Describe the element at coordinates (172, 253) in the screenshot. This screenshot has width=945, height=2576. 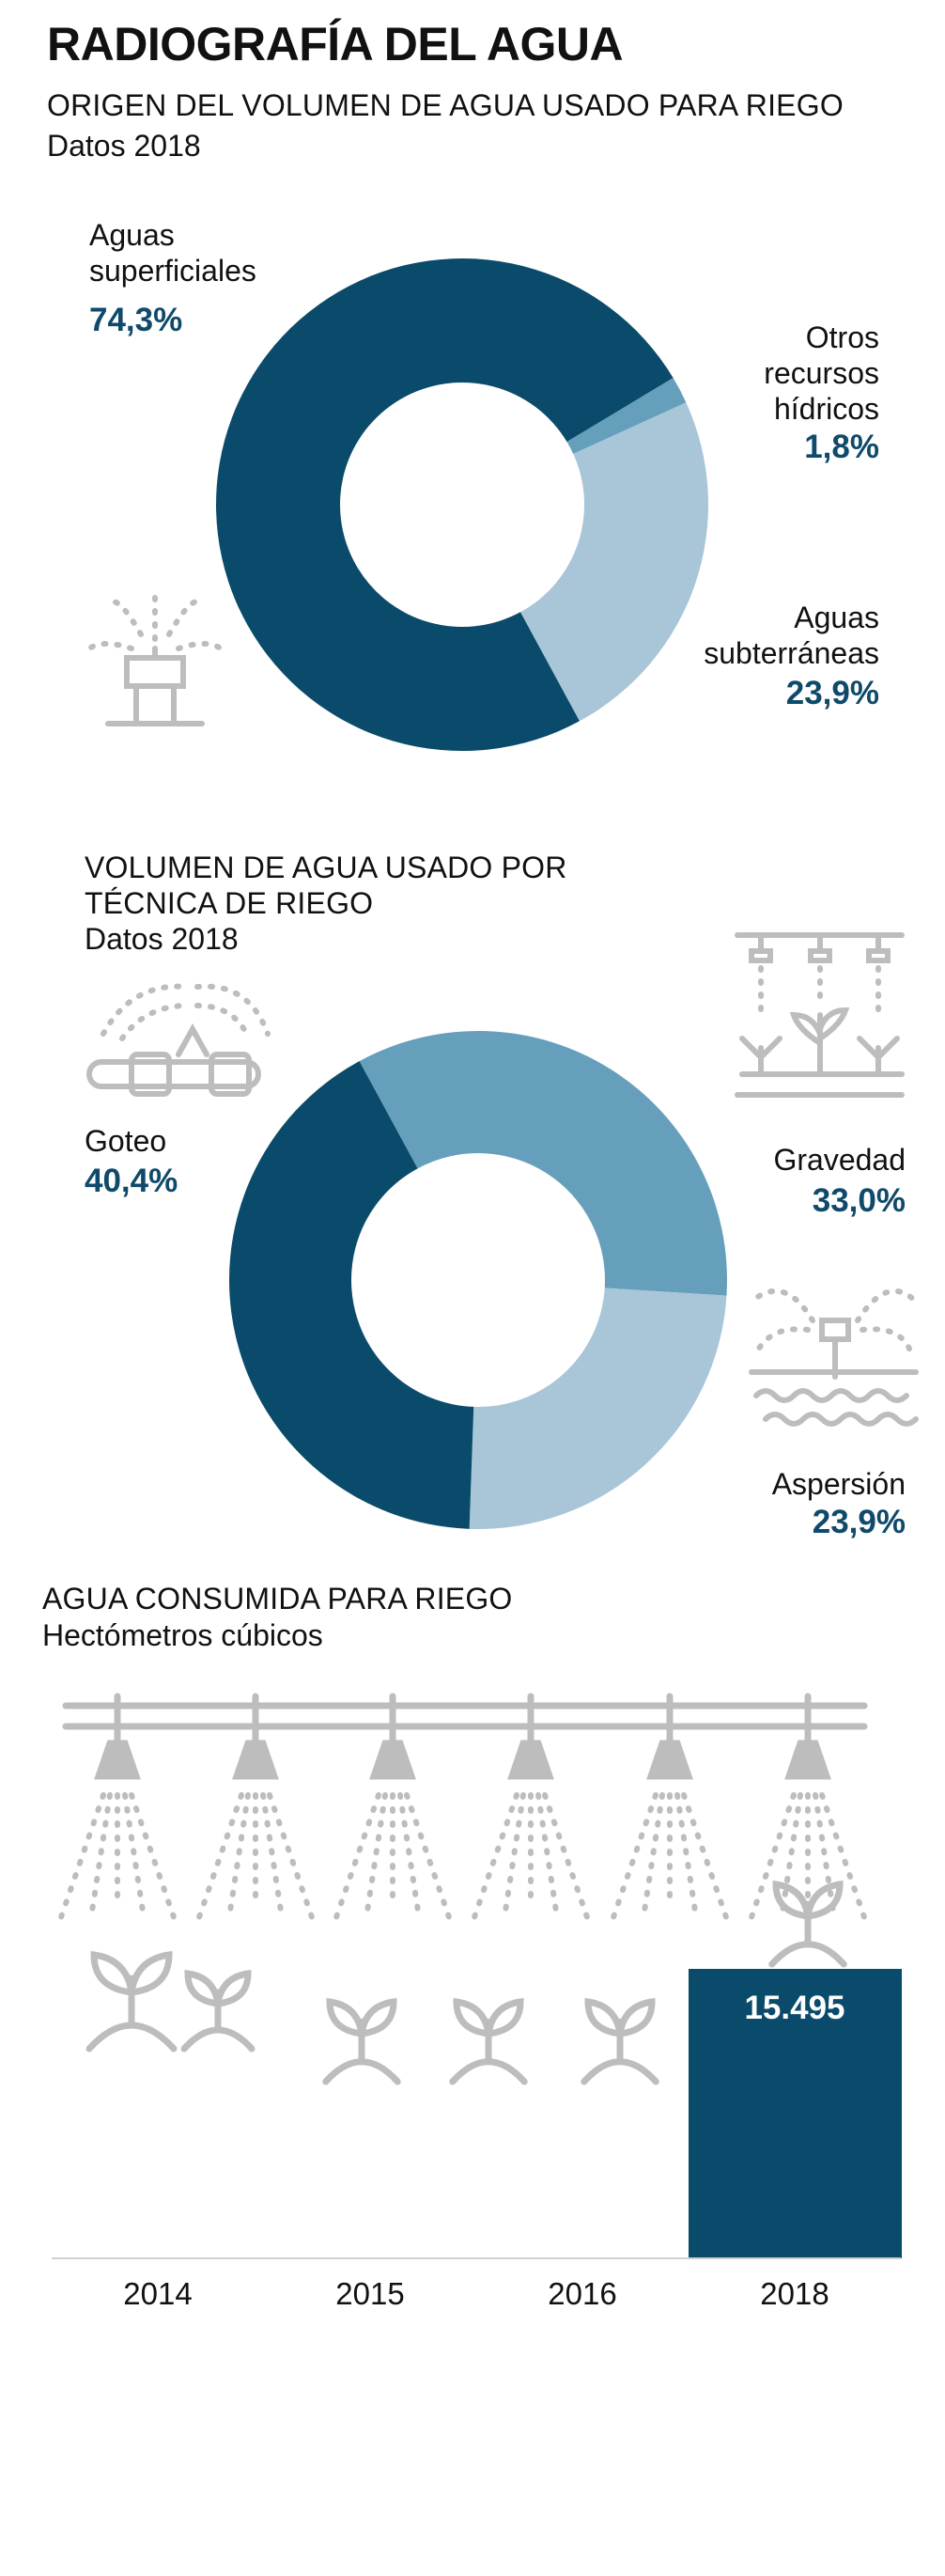
I see `slice-label-superficiales: Aguas superficiales` at that location.